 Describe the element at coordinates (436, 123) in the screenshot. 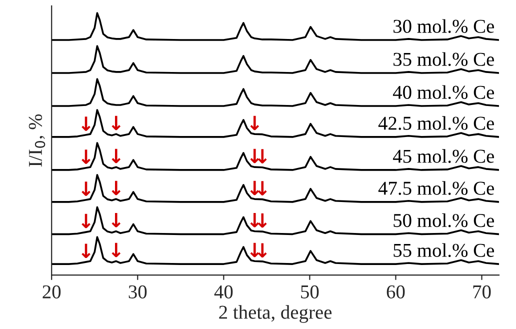

I see `series-label: 42.5 mol.% Ce` at that location.